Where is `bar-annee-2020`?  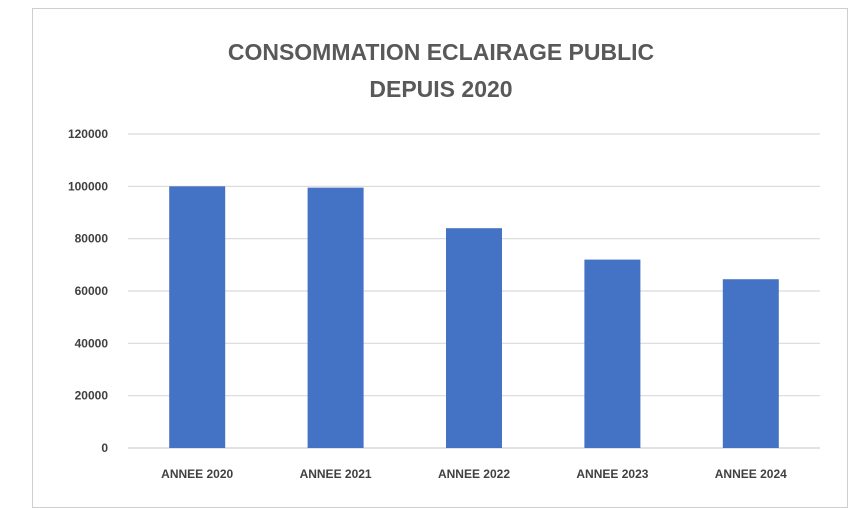 bar-annee-2020 is located at coordinates (197, 317).